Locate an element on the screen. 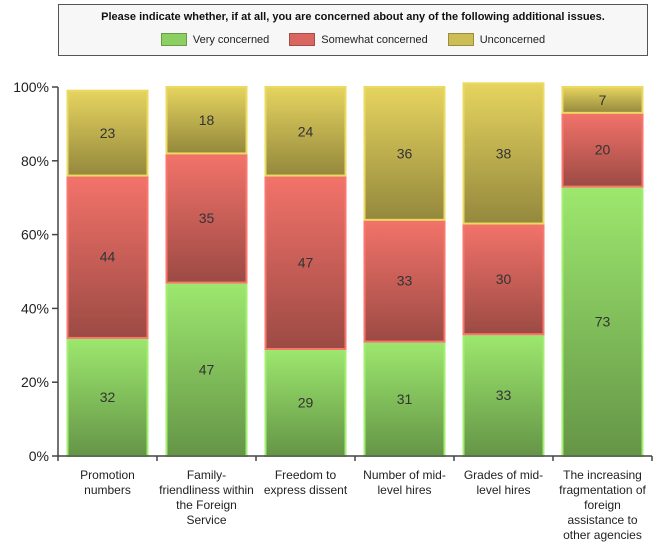 The image size is (659, 555). legend-label-somewhat-concerned: Somewhat concerned is located at coordinates (374, 39).